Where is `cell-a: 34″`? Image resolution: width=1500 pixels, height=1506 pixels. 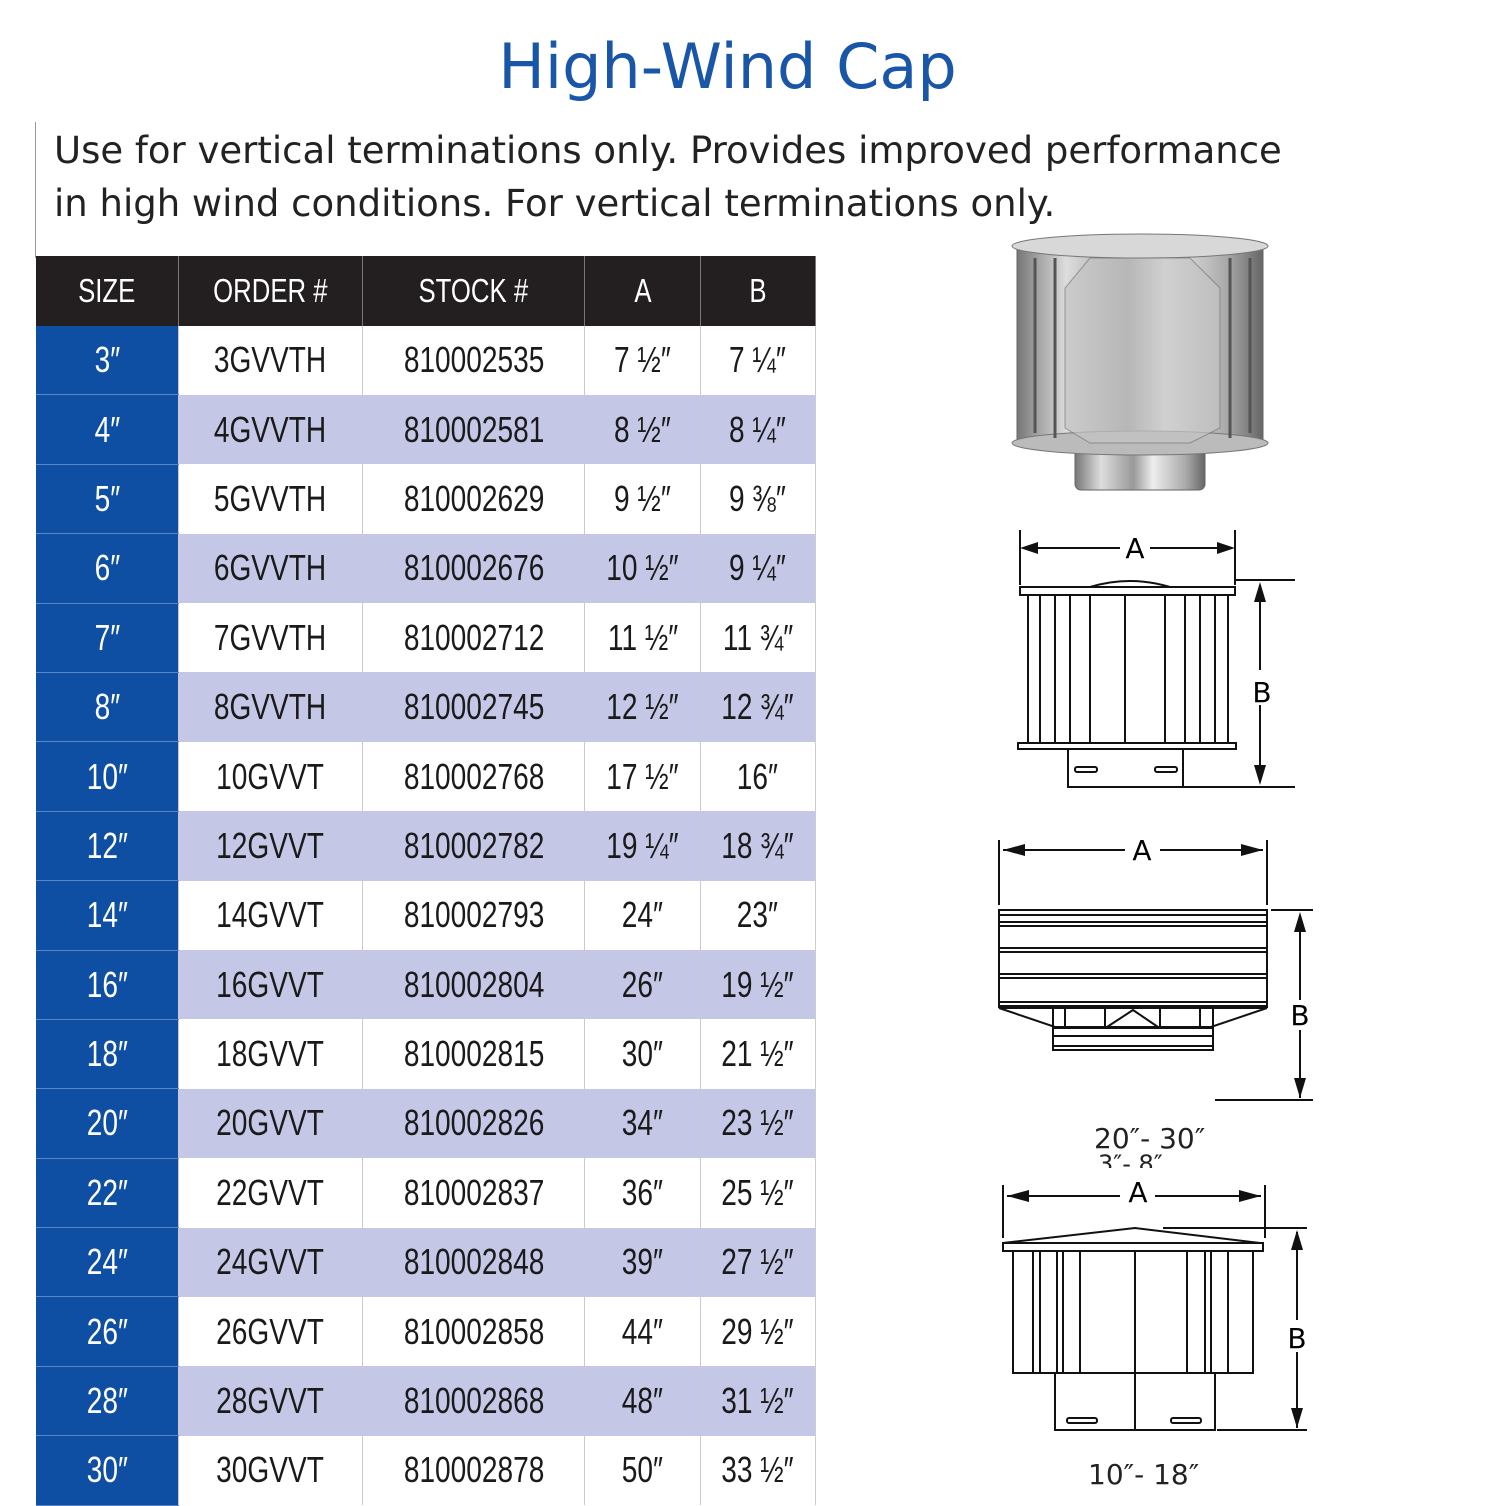 cell-a: 34″ is located at coordinates (642, 1123).